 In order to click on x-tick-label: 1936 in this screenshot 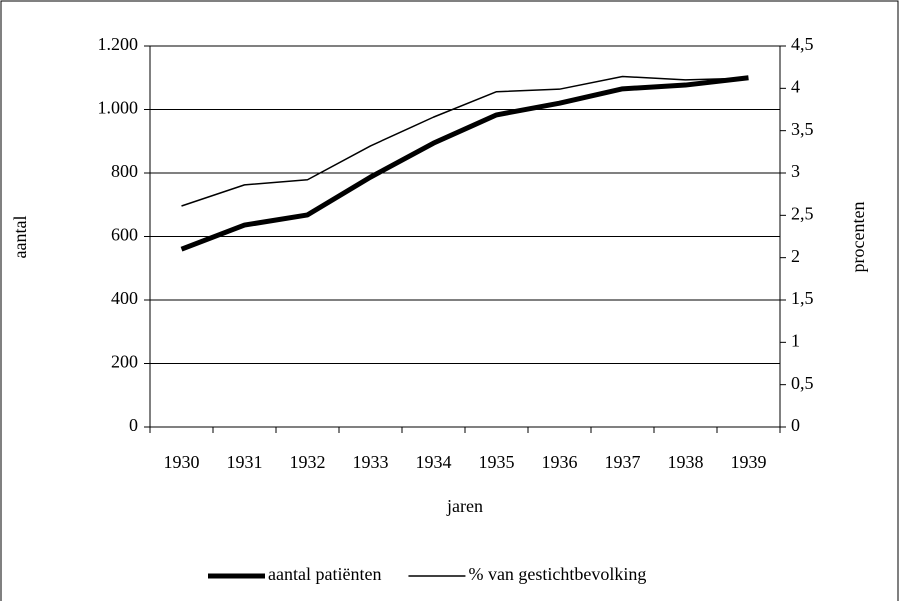, I will do `click(560, 462)`.